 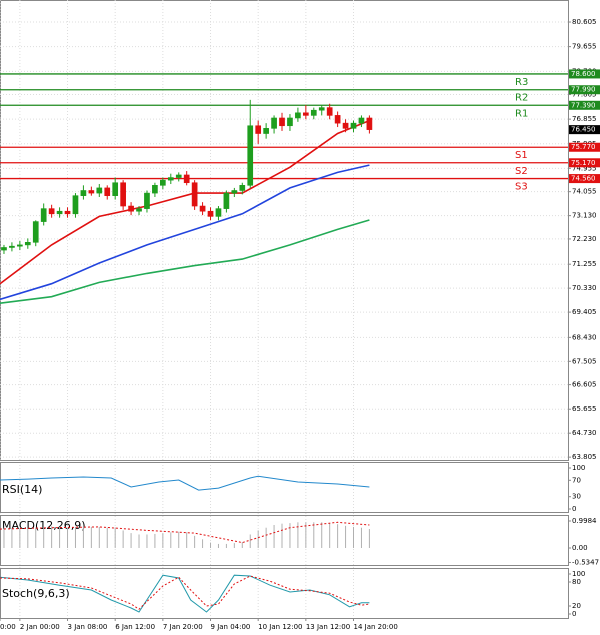 What do you see at coordinates (584, 264) in the screenshot?
I see `y-tick-label: 71.255` at bounding box center [584, 264].